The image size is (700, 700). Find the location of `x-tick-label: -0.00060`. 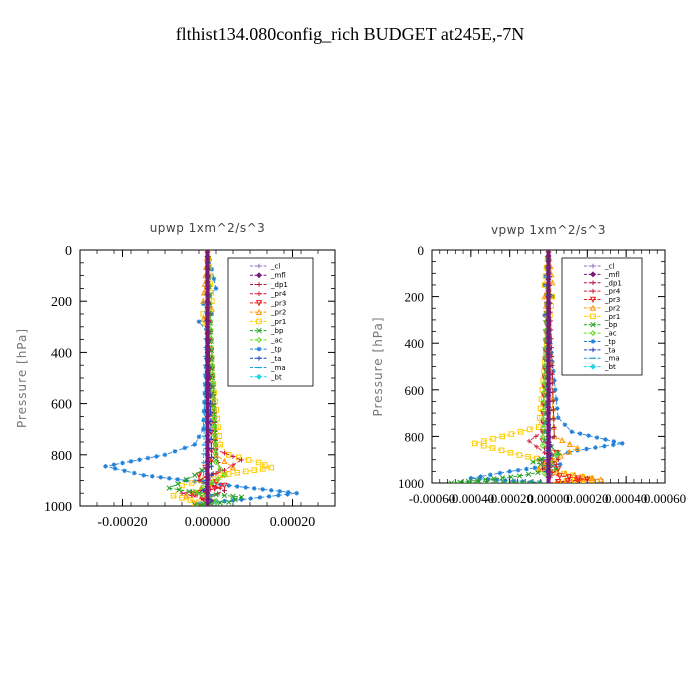

x-tick-label: -0.00060 is located at coordinates (432, 498).